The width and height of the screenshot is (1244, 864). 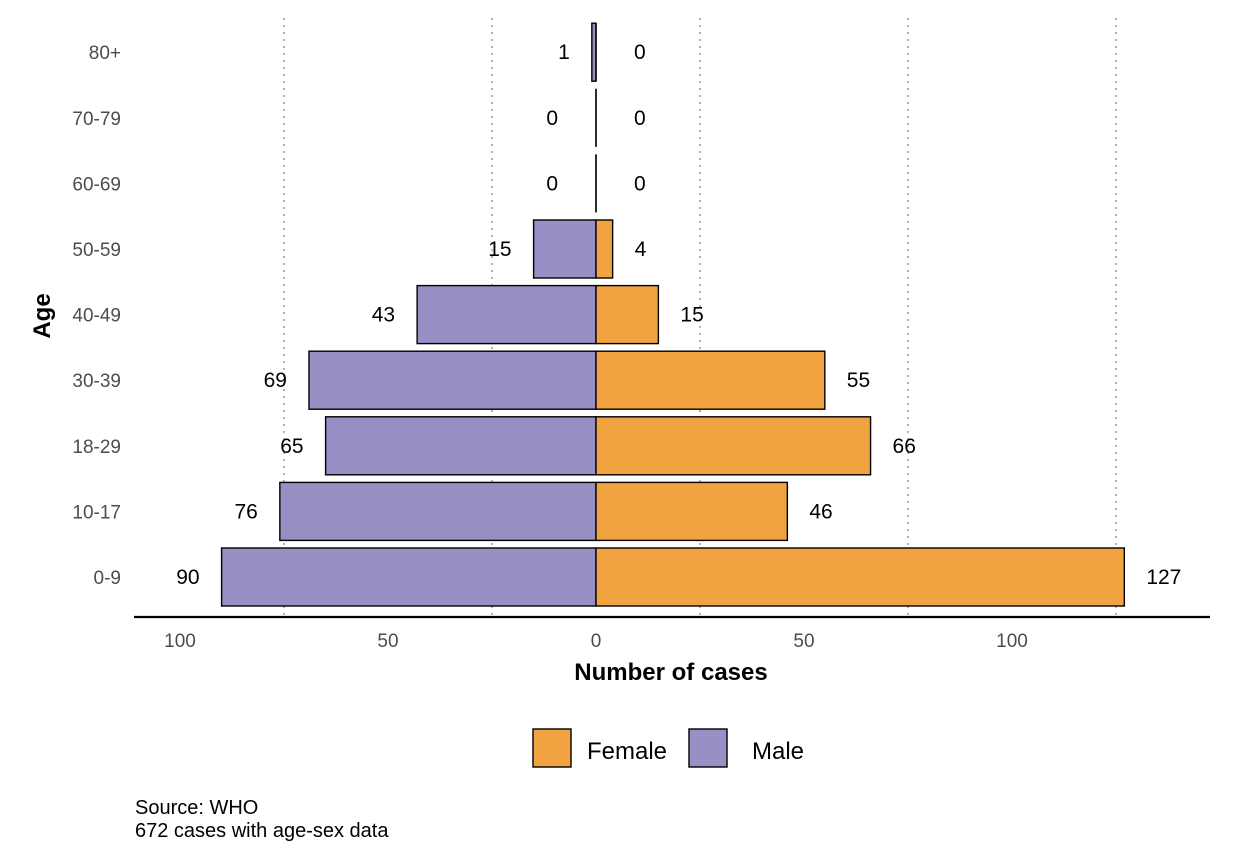 What do you see at coordinates (96, 512) in the screenshot?
I see `y-tick-label: 10-17` at bounding box center [96, 512].